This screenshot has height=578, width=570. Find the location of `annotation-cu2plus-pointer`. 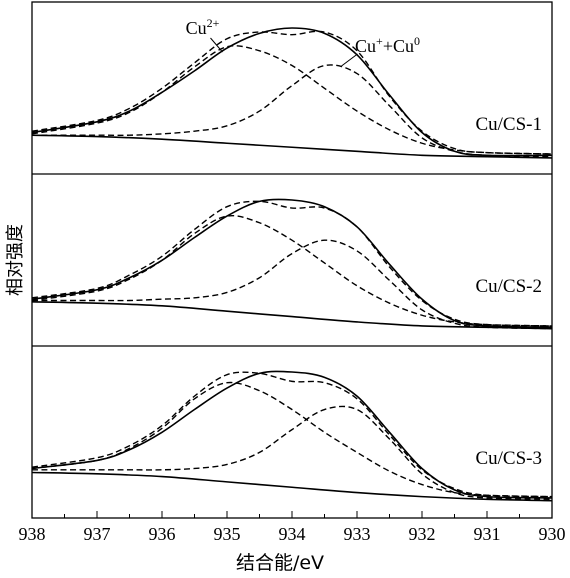

annotation-cu2plus-pointer is located at coordinates (216, 45).